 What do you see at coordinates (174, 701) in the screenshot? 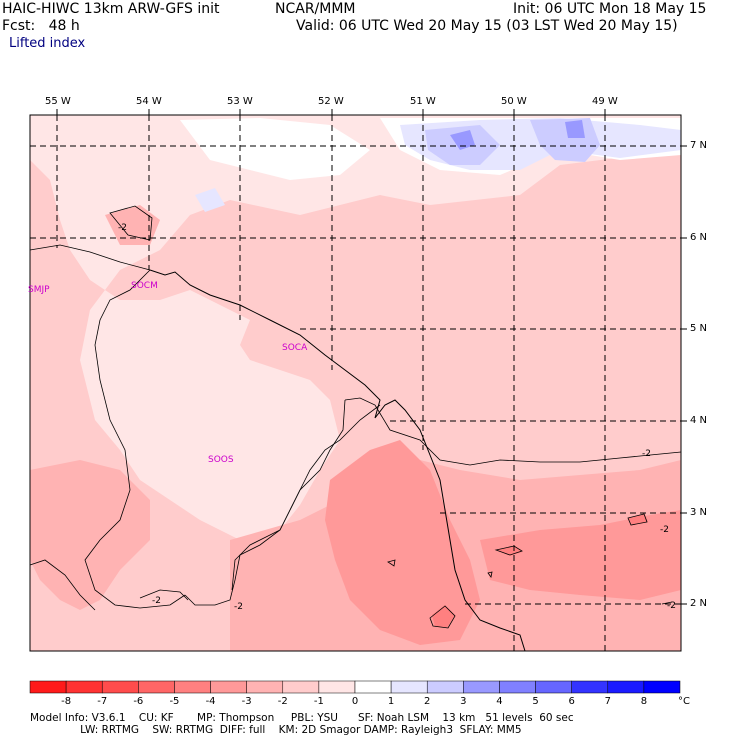
I see `colorbar-tick-label: -5` at bounding box center [174, 701].